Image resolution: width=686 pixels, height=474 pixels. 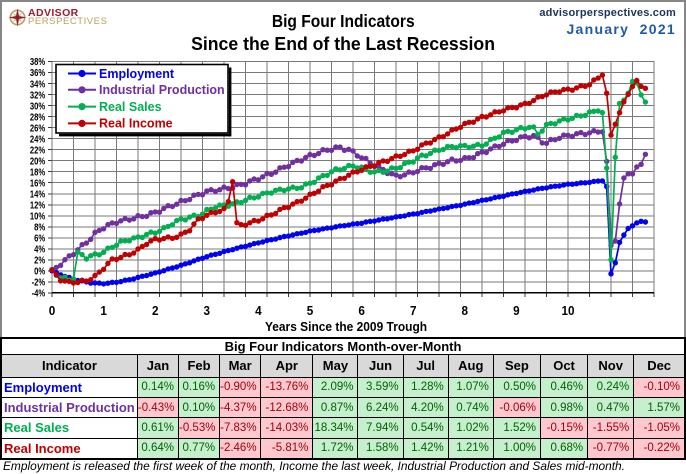 What do you see at coordinates (413, 310) in the screenshot?
I see `svg-text: 7` at bounding box center [413, 310].